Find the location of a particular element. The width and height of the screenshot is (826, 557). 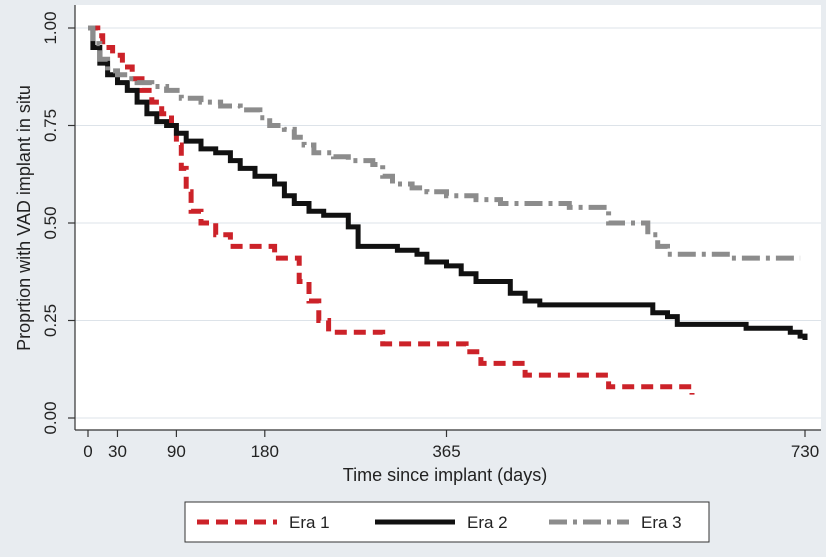

y-tick-label: 0.50 is located at coordinates (50, 222).